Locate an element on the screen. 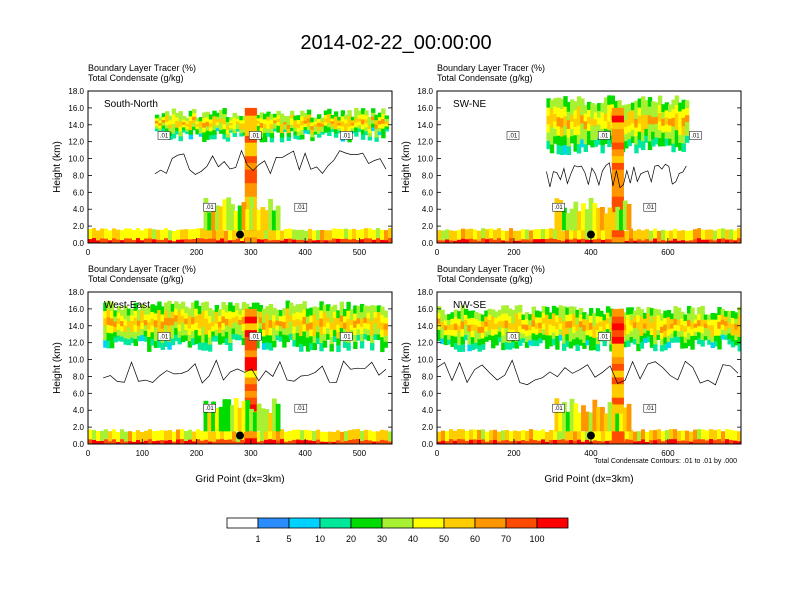 The width and height of the screenshot is (792, 612). colorbar-label: 5 is located at coordinates (288, 539).